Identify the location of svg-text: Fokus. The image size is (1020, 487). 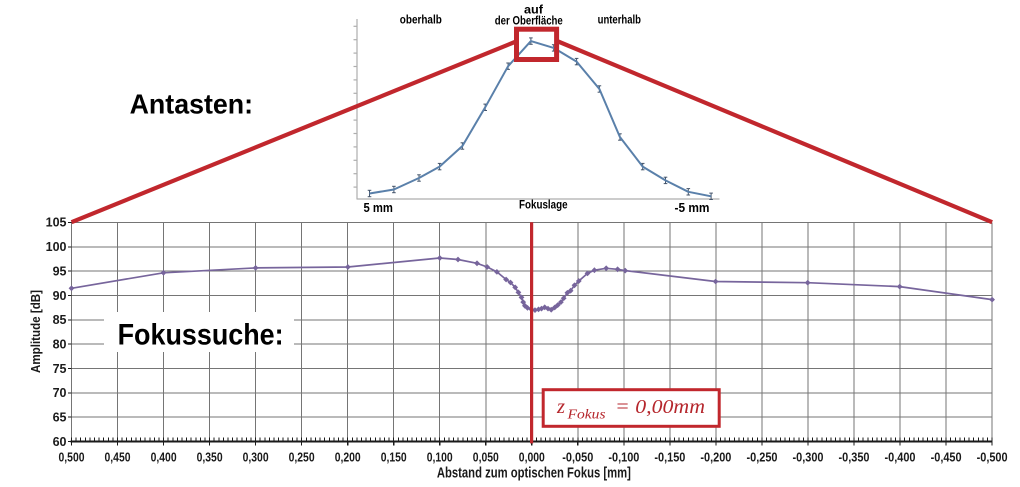
(585, 414).